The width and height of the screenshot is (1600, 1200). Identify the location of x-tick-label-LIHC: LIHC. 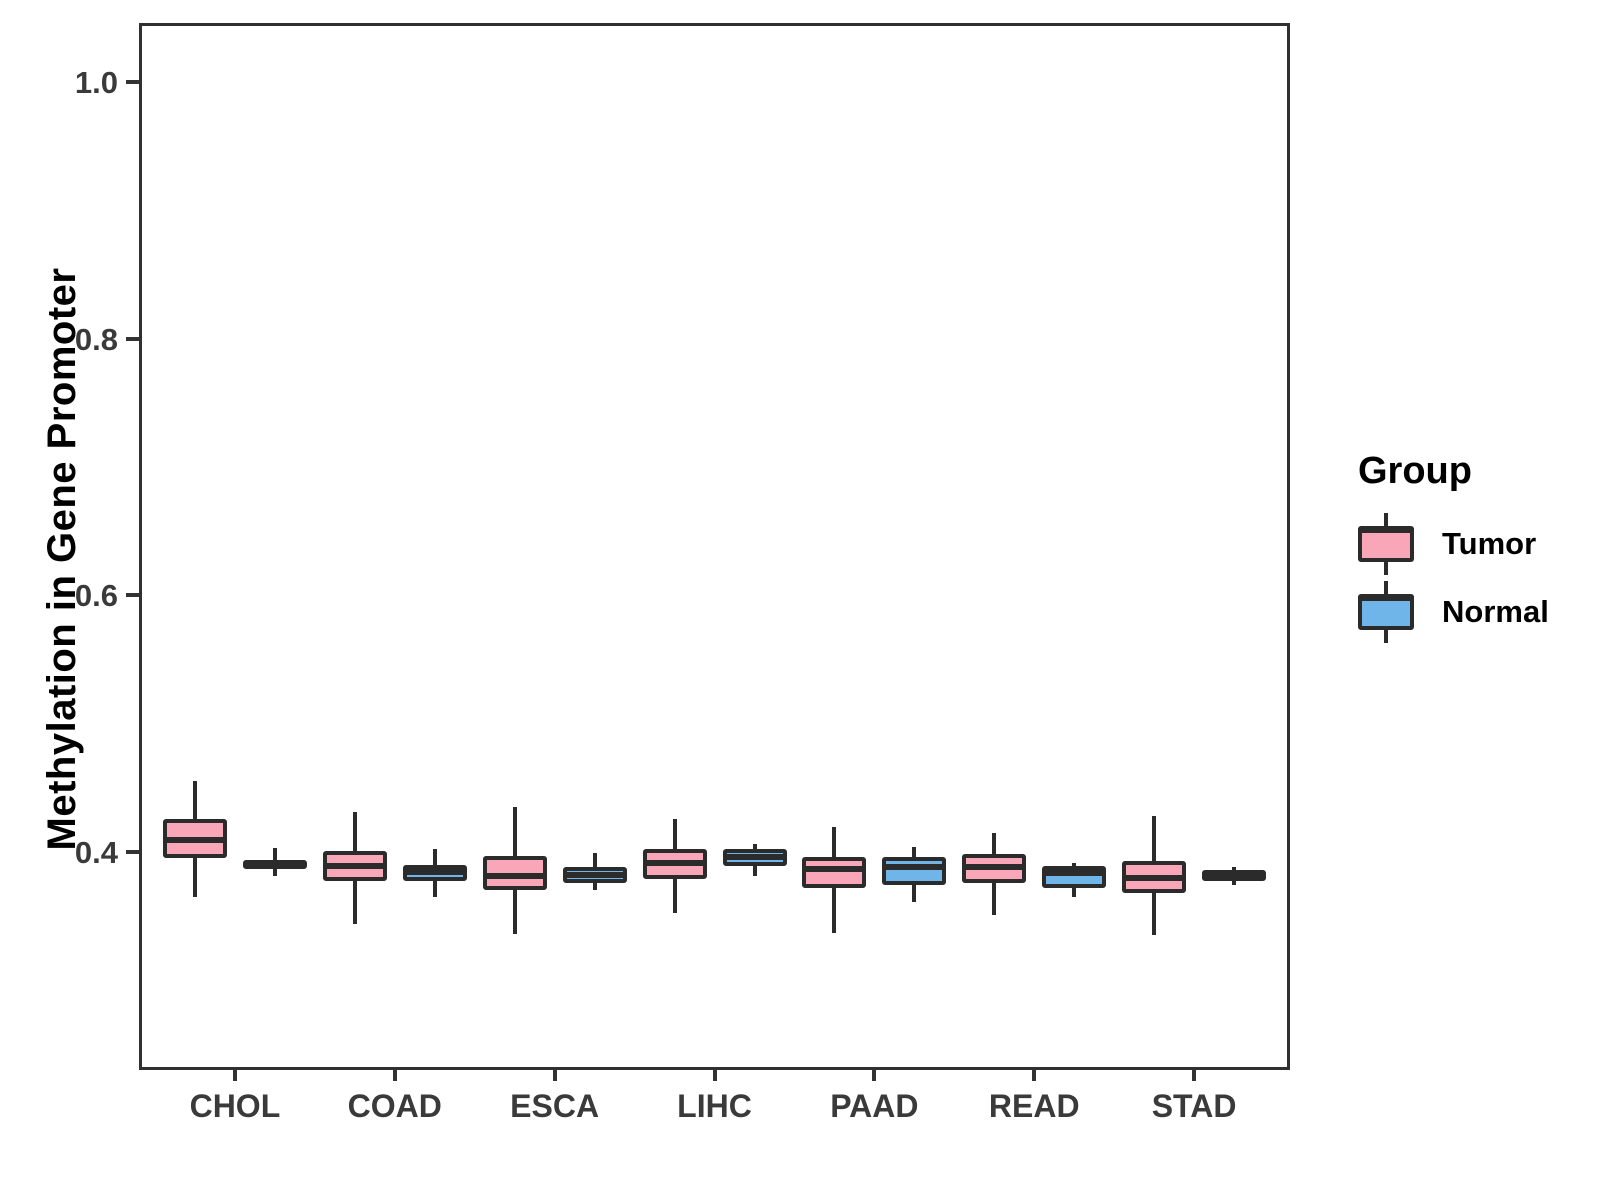
(714, 1106).